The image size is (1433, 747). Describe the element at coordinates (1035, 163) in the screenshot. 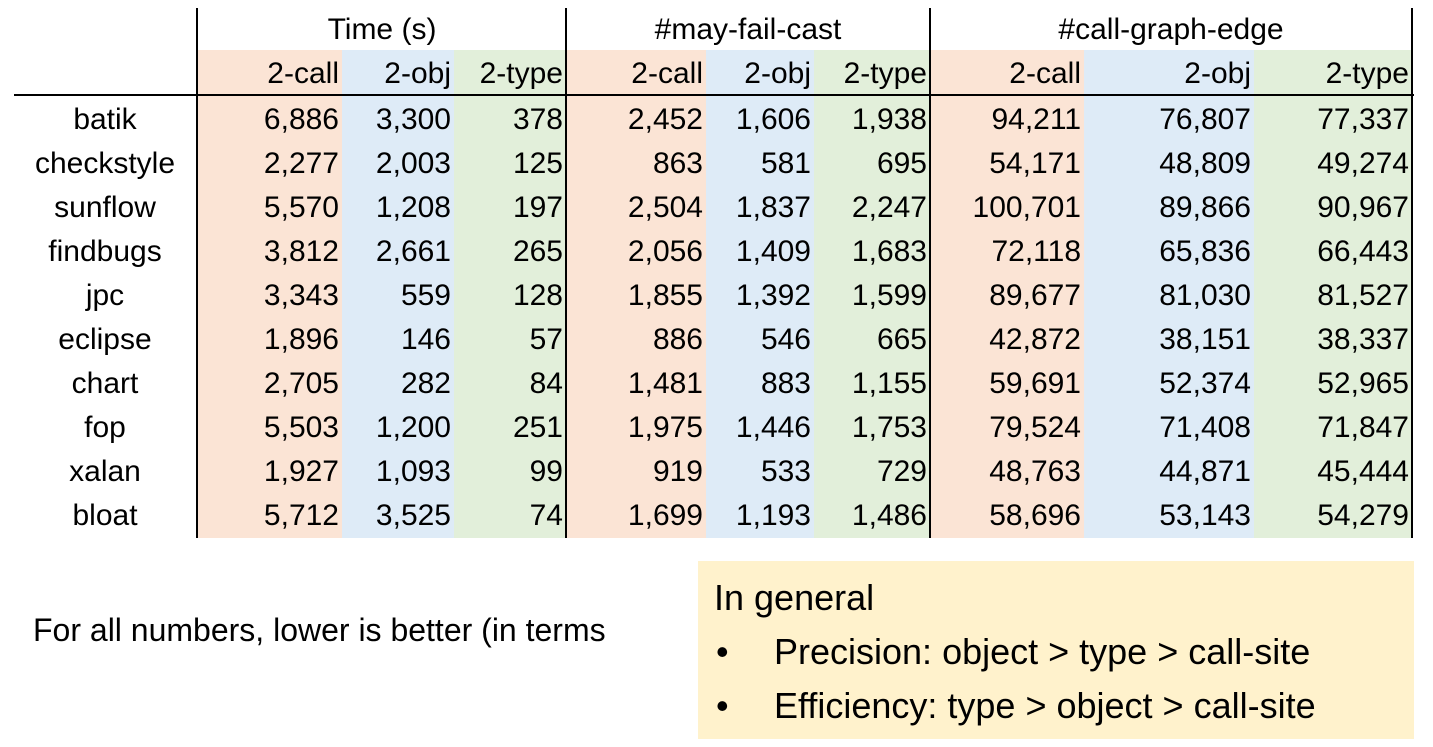

I see `table-cell: 54,171` at that location.